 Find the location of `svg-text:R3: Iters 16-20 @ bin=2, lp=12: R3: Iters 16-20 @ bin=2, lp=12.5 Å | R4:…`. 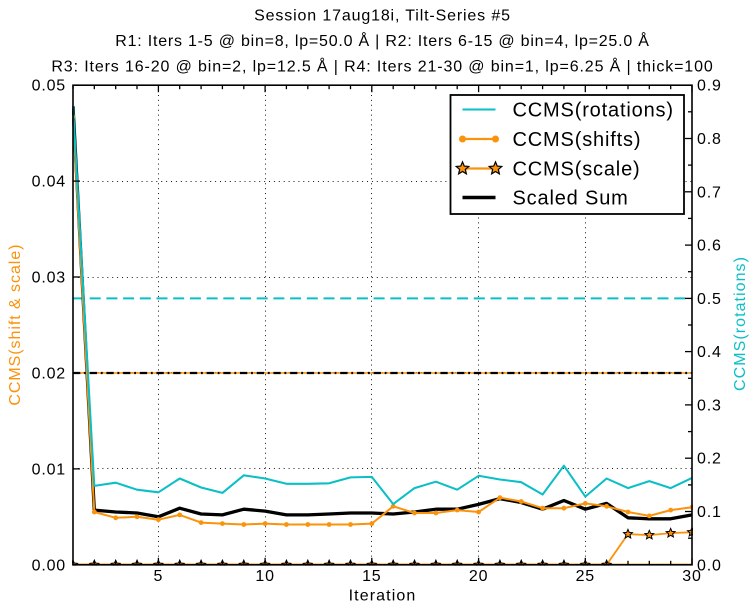

svg-text:R3: Iters 16-20 @ bin=2, lp=12: R3: Iters 16-20 @ bin=2, lp=12.5 Å | R4:… is located at coordinates (382, 65).